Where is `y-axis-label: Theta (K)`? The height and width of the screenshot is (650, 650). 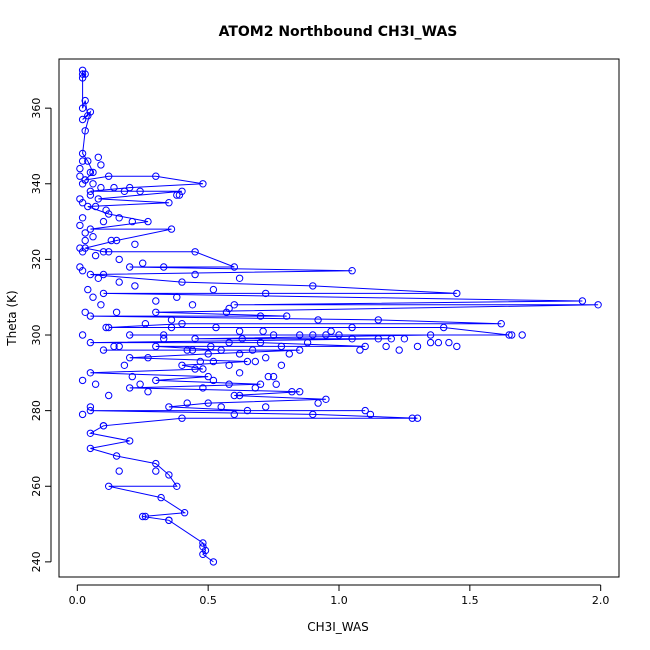 y-axis-label: Theta (K) is located at coordinates (12, 318).